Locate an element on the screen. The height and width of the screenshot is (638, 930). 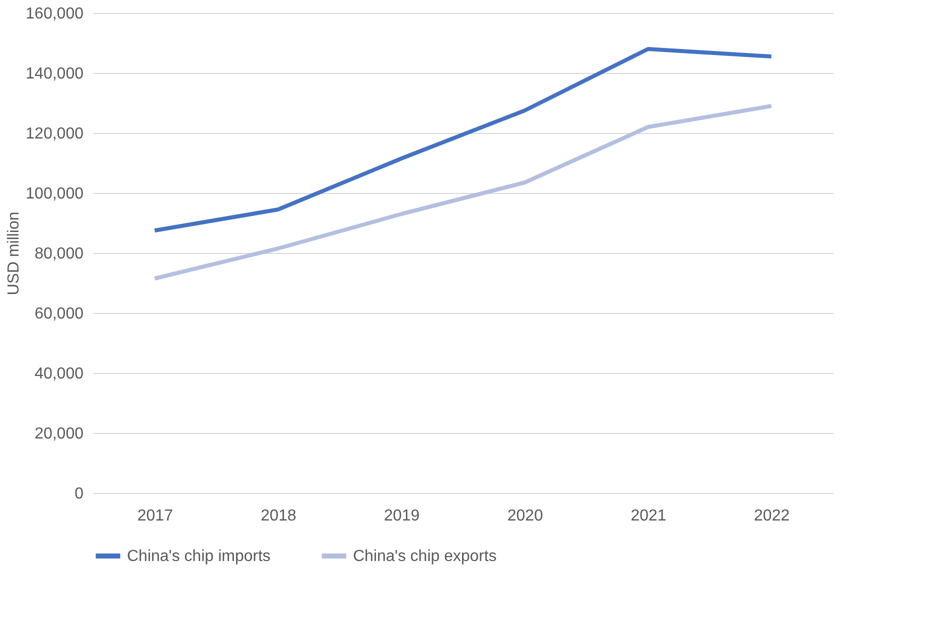
x-tick-label: 2020 is located at coordinates (525, 516).